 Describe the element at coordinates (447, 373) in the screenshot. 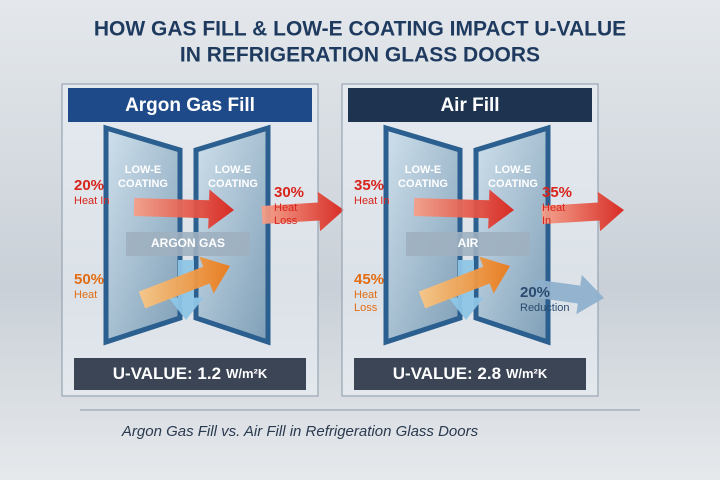

I see `u-value-label: U-VALUE: 2.8` at that location.